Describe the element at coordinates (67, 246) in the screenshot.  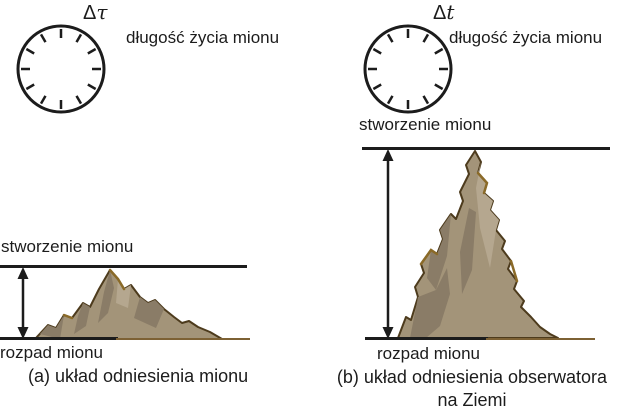
I see `creation-label-a: stworzenie mionu` at that location.